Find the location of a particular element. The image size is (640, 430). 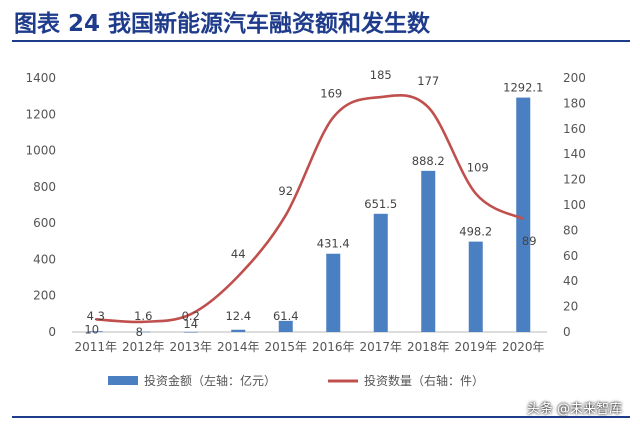

legend-line-label: 投资数量（右轴：件） is located at coordinates (424, 380).